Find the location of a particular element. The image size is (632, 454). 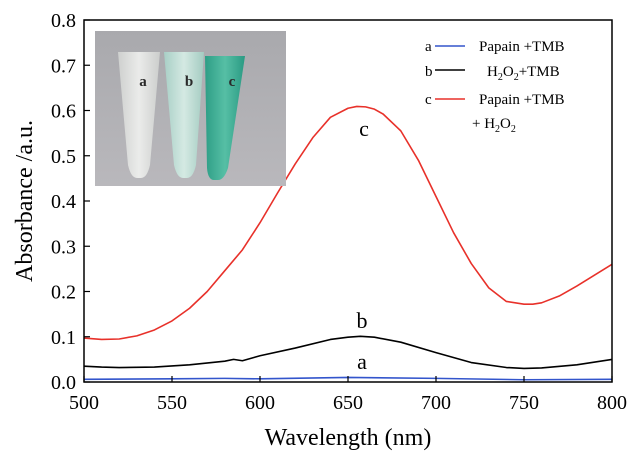

y-tick-label: 0.1 is located at coordinates (63, 338).